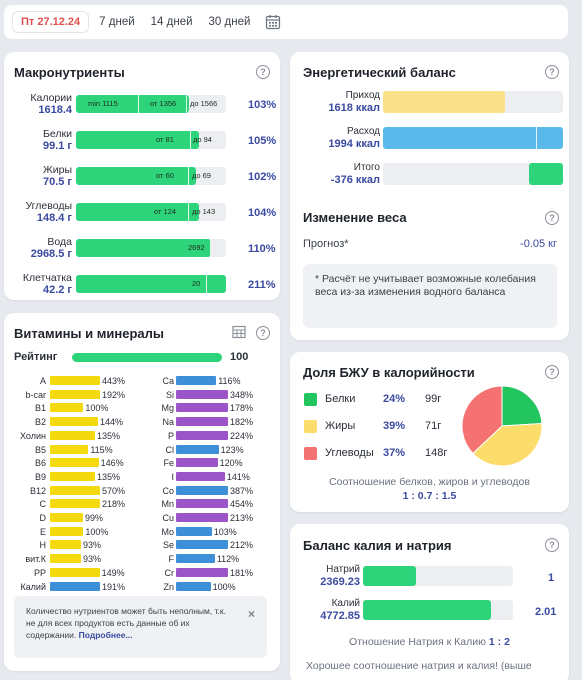  Describe the element at coordinates (71, 477) in the screenshot. I see `nutrient-row: B9 135%` at that location.